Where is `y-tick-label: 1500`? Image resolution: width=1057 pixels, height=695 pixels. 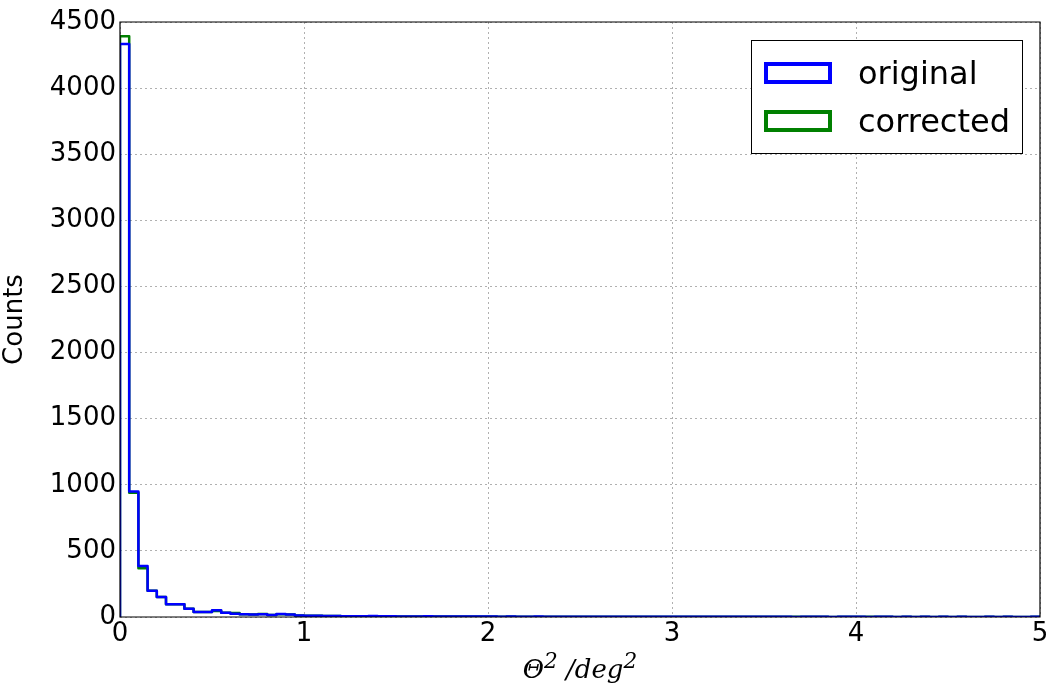 y-tick-label: 1500 is located at coordinates (82, 416).